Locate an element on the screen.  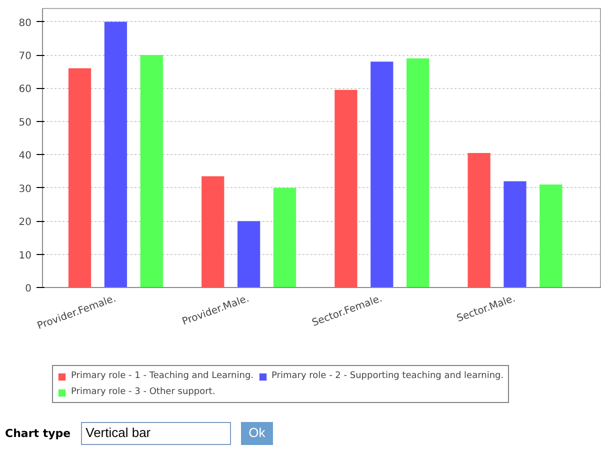
y-tick-label: 50 is located at coordinates (25, 122).